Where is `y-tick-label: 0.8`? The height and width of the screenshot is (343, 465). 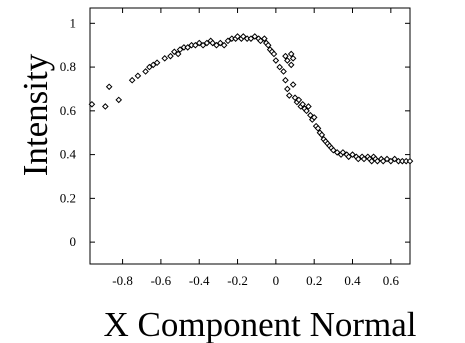
y-tick-label: 0.8 is located at coordinates (68, 66).